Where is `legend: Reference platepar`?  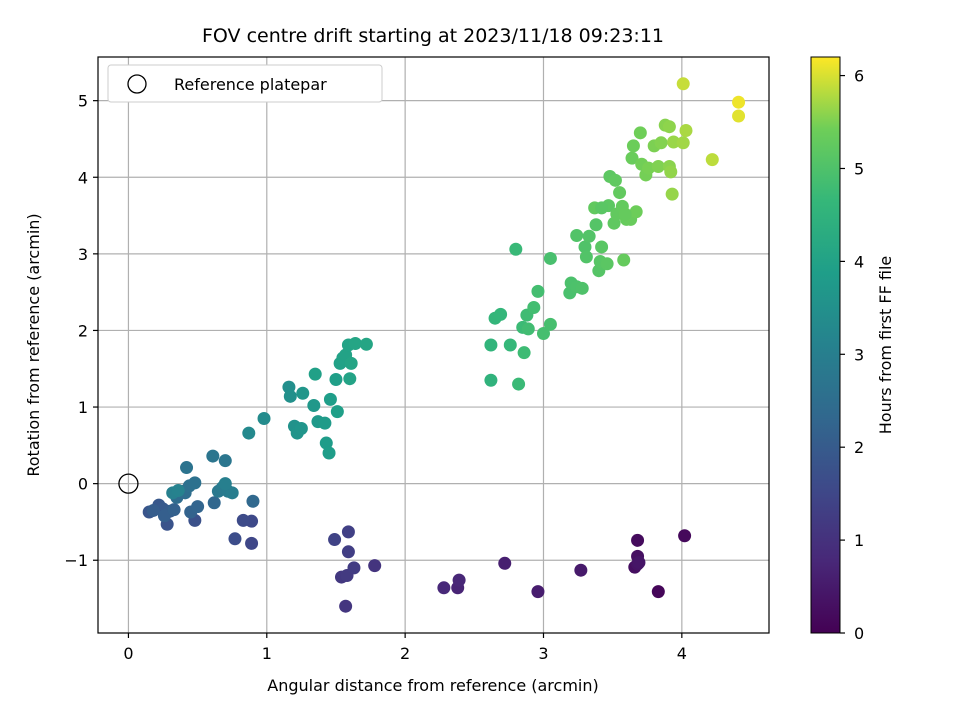 legend: Reference platepar is located at coordinates (245, 83).